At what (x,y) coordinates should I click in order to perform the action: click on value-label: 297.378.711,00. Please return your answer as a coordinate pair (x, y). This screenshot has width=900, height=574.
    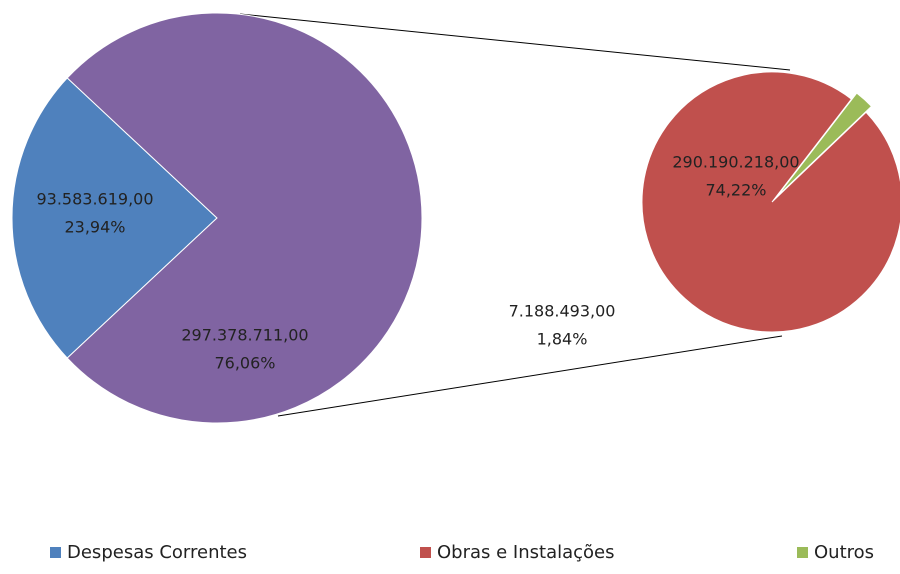
    Looking at the image, I should click on (244, 335).